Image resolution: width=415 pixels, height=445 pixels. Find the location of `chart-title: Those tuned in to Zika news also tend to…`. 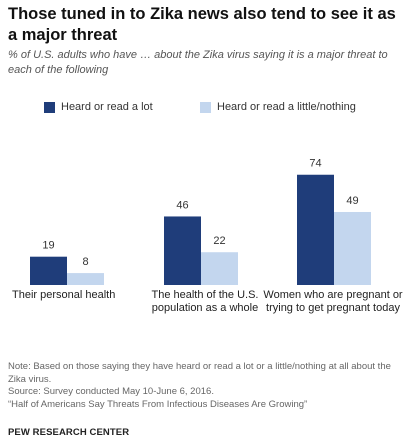

chart-title: Those tuned in to Zika news also tend to… is located at coordinates (202, 24).